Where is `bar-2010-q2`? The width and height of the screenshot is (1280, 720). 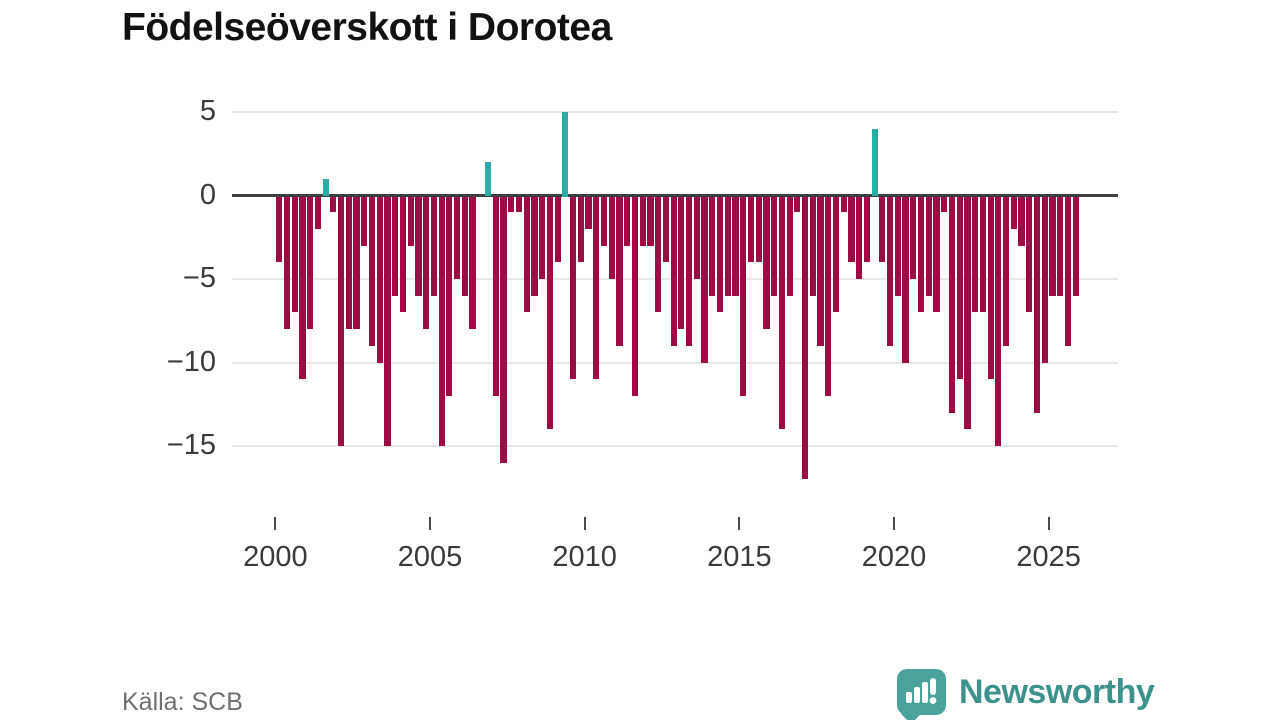
bar-2010-q2 is located at coordinates (596, 288).